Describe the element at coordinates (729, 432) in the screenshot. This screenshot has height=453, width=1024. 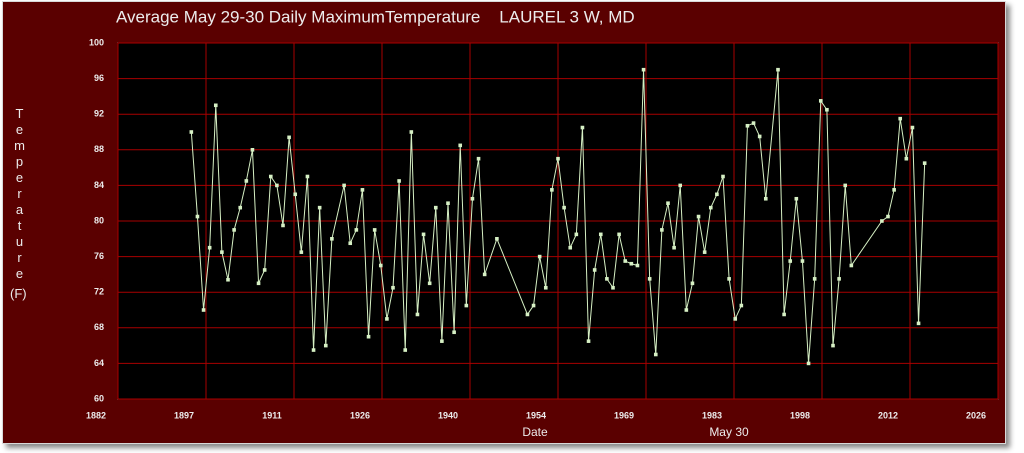
I see `x-axis-sublabel: May 30` at that location.